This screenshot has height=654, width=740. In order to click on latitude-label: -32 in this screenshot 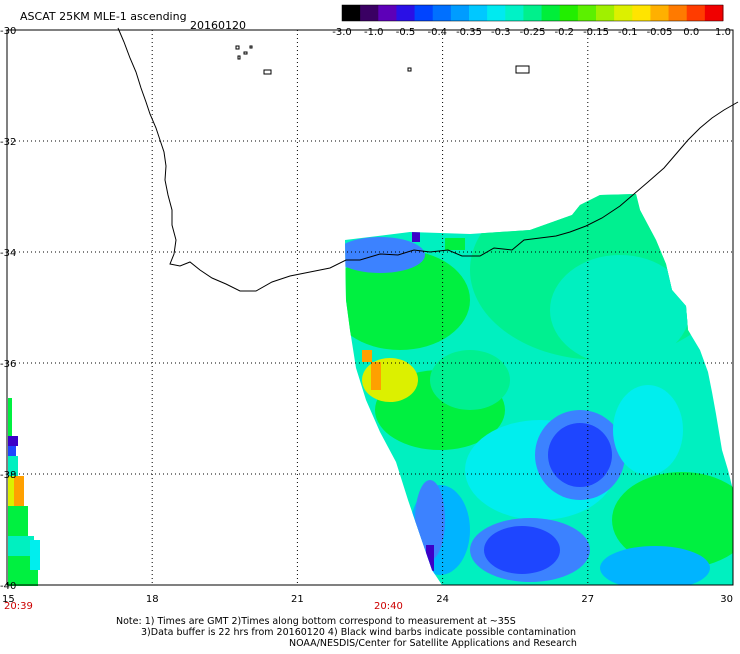, I will do `click(8, 142)`.